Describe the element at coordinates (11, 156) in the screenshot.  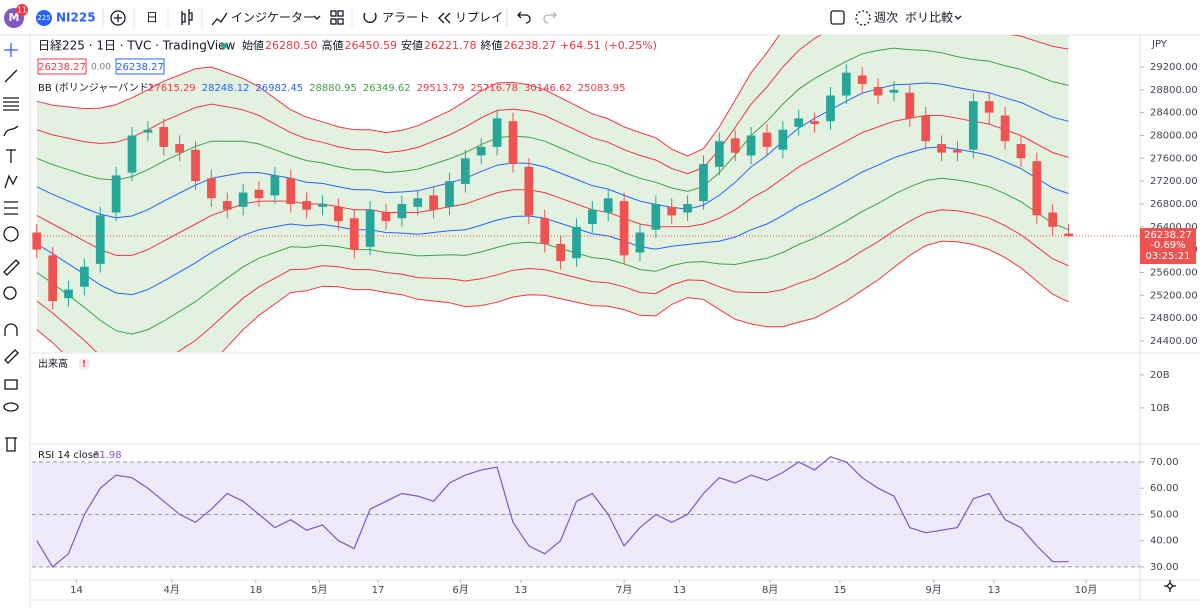
I see `text-tool` at that location.